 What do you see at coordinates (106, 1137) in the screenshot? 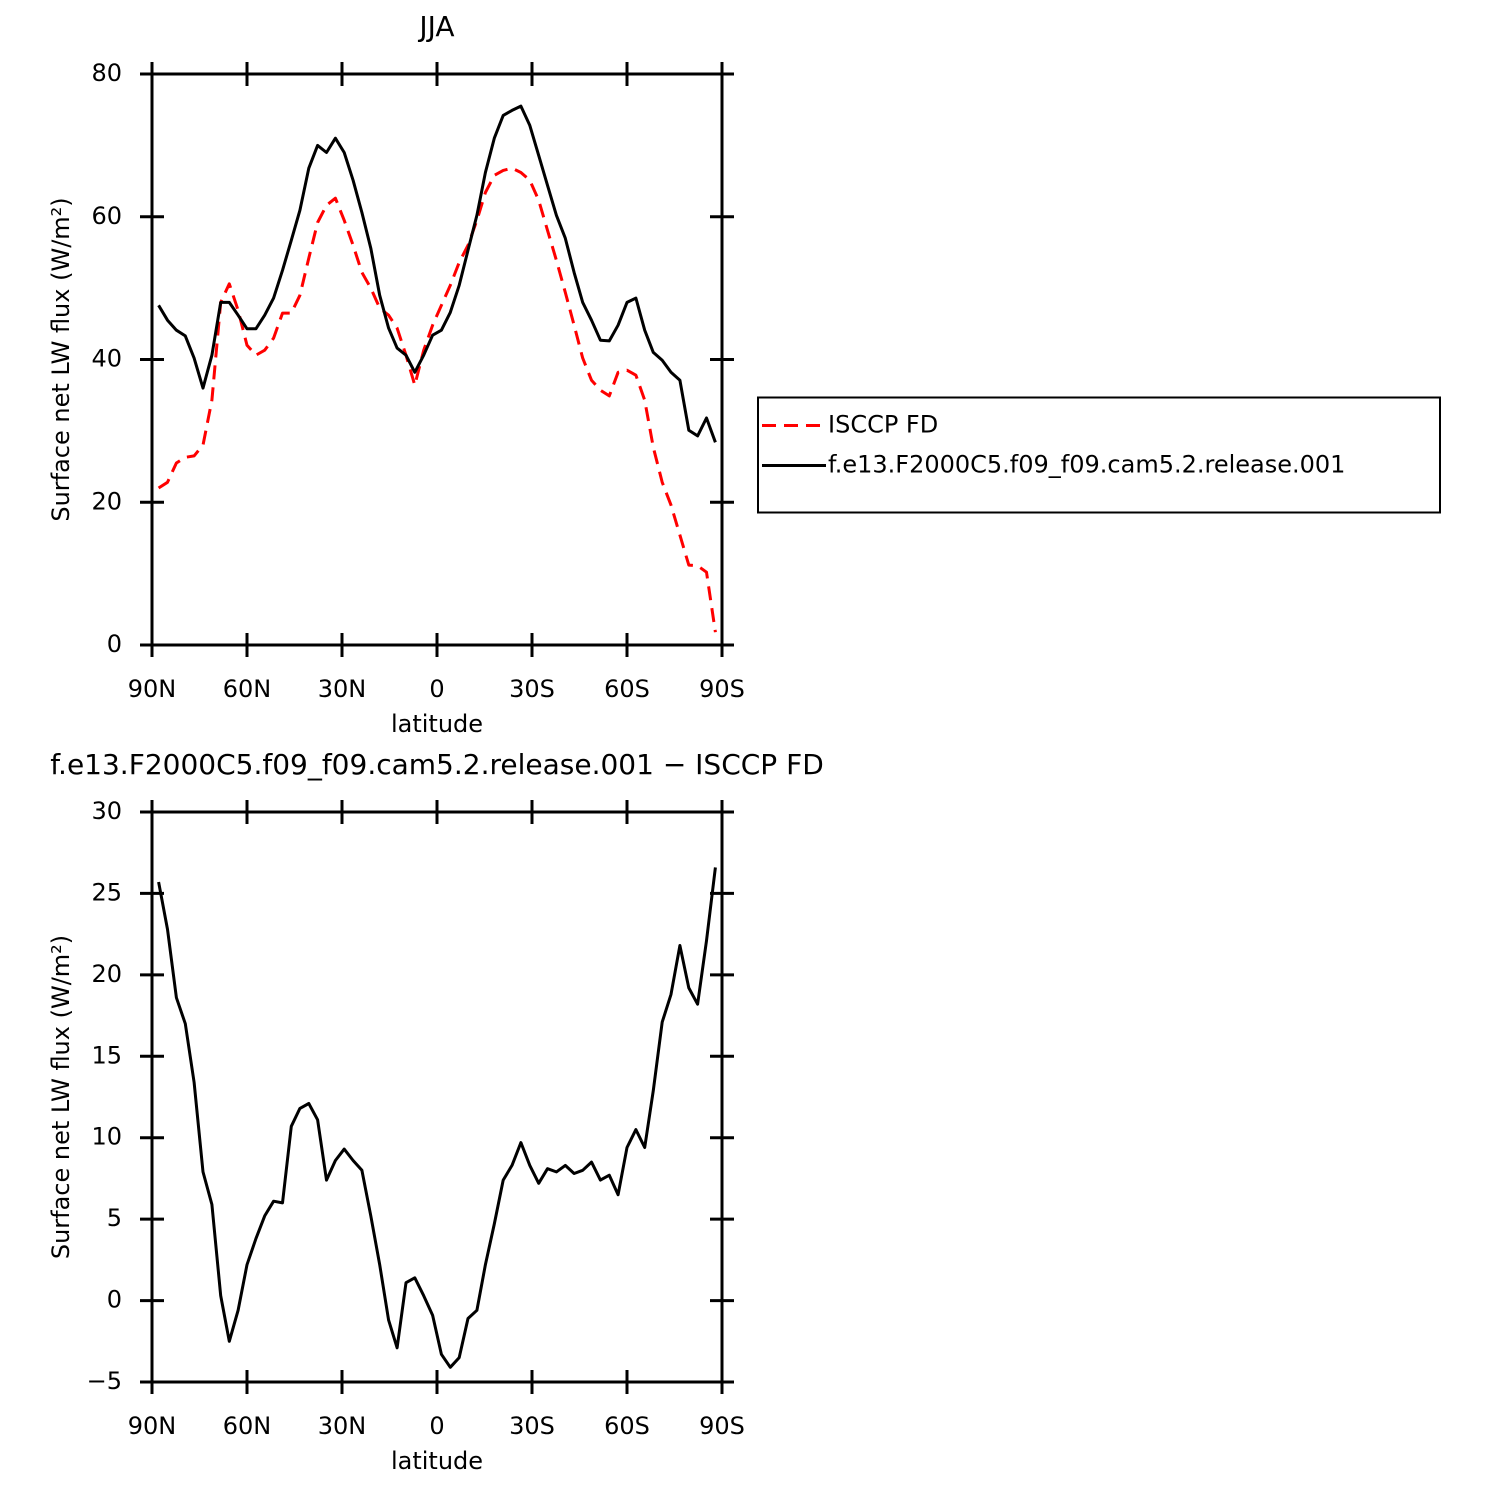
I see `y-tick-label: 10` at bounding box center [106, 1137].